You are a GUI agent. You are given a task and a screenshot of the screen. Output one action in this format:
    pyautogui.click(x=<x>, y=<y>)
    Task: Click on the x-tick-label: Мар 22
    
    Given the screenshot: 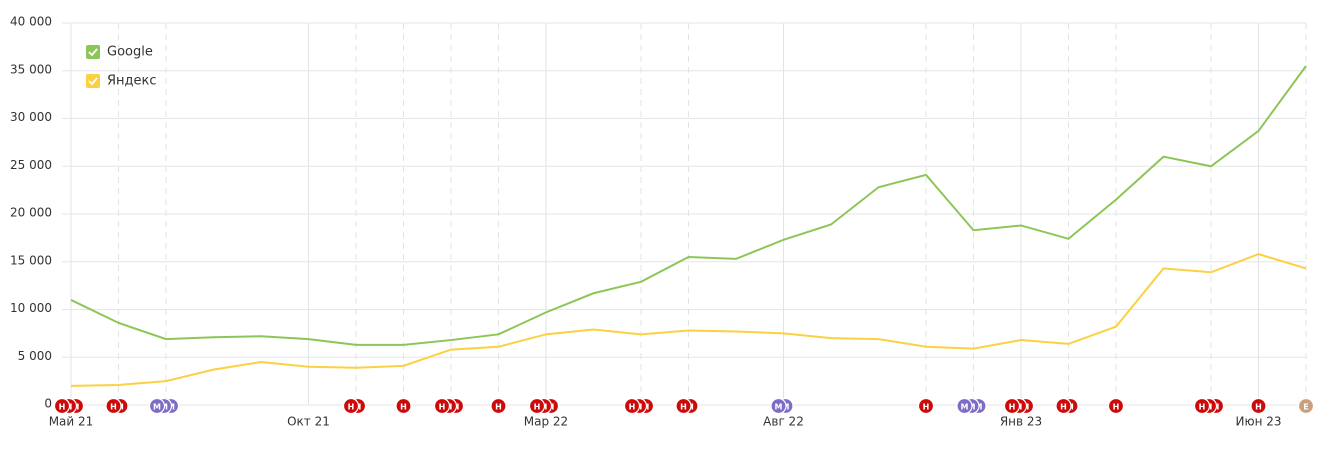 What is the action you would take?
    pyautogui.click(x=546, y=422)
    